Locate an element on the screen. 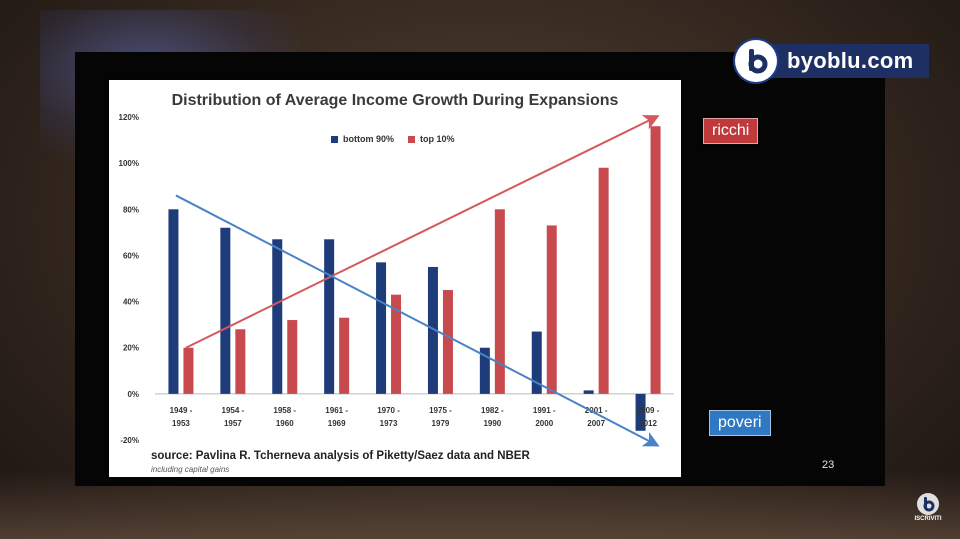  chart-legend: bottom 90% top 10% is located at coordinates (393, 139).